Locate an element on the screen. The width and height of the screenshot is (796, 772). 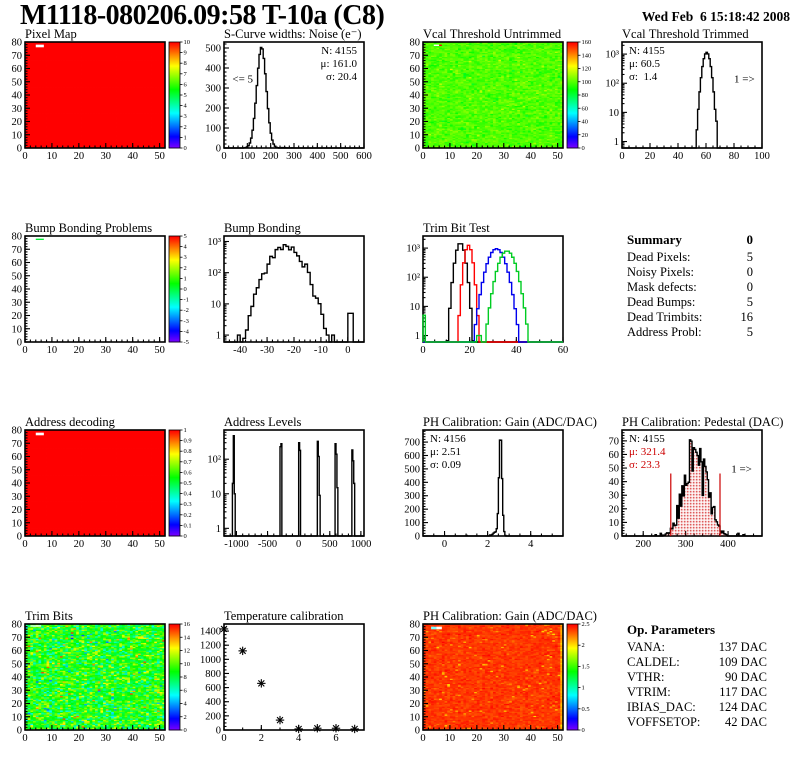
temperature-calibration-chart is located at coordinates (298, 685).